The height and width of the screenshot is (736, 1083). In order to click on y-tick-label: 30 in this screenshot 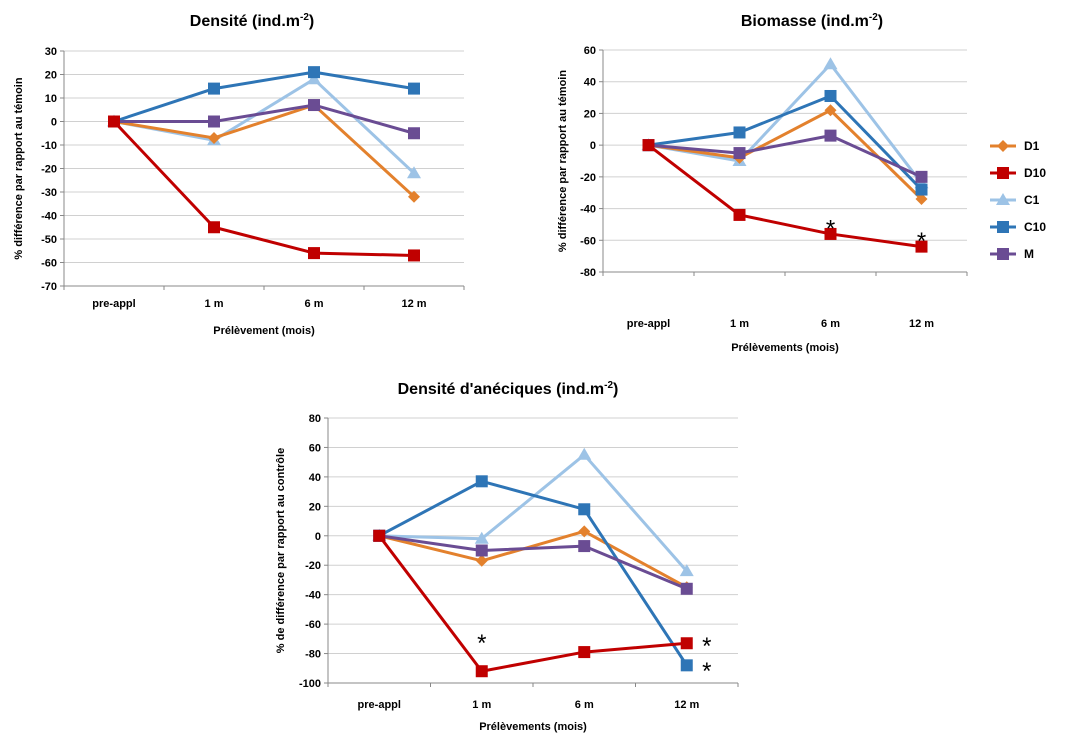, I will do `click(51, 52)`.